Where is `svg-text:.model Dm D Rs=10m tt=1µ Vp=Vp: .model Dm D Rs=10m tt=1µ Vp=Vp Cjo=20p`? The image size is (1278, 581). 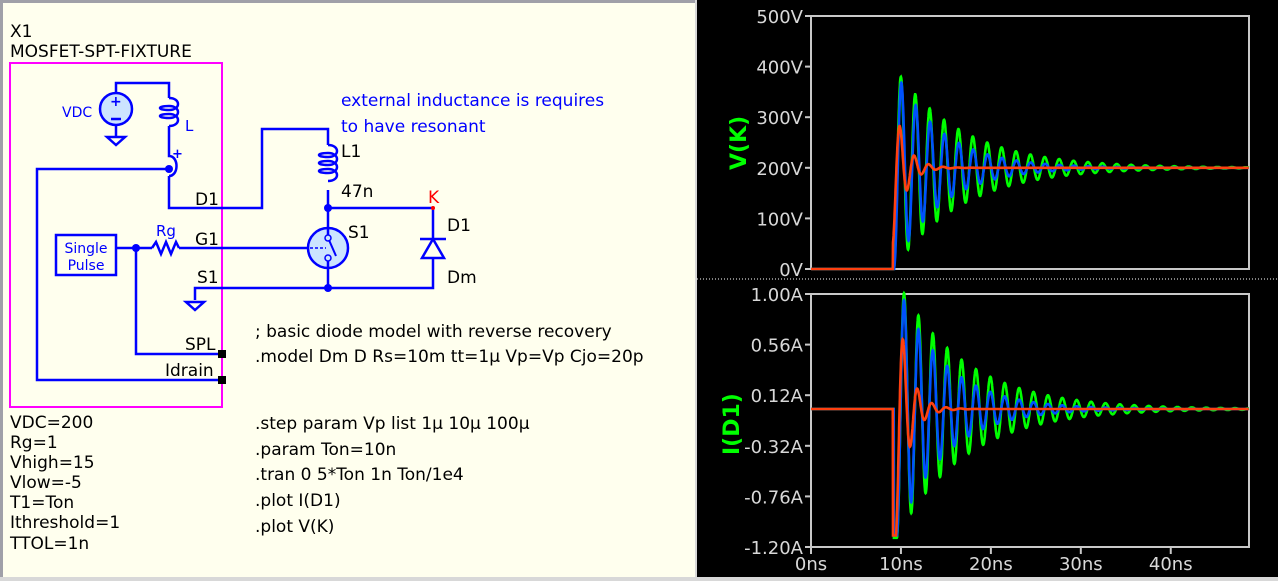
svg-text:.model Dm D Rs=10m tt=1µ Vp=Vp: .model Dm D Rs=10m tt=1µ Vp=Vp Cjo=20p is located at coordinates (449, 357).